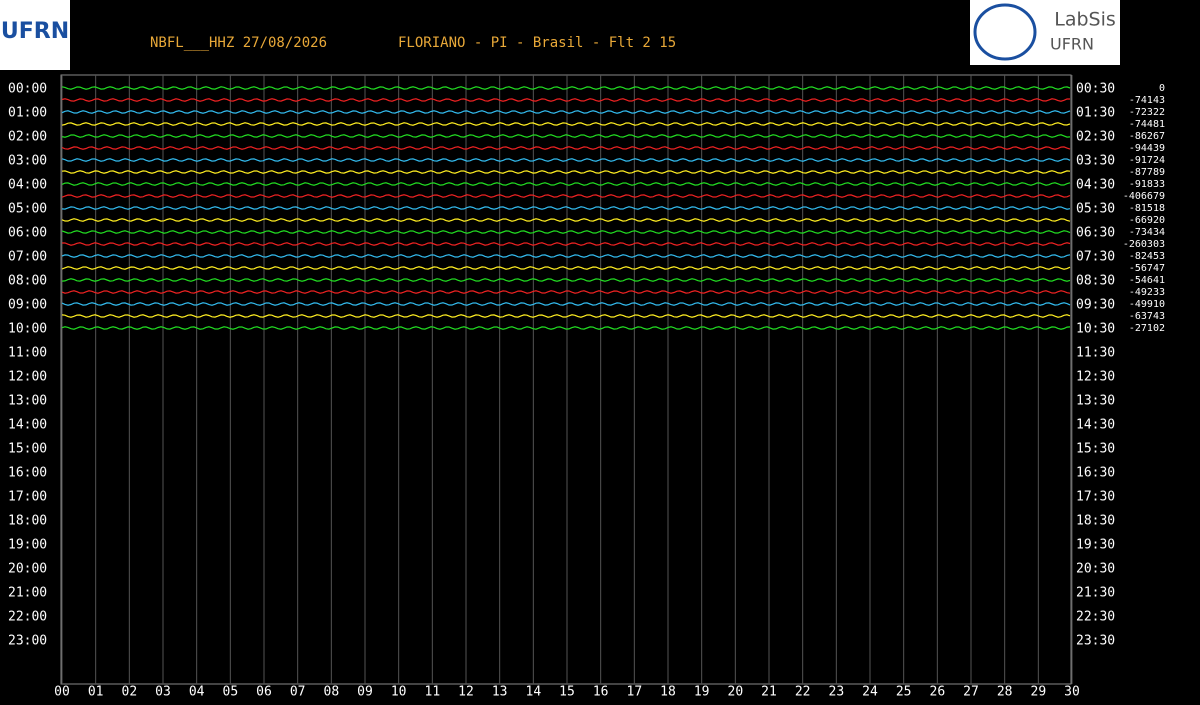 This screenshot has height=705, width=1200. Describe the element at coordinates (27, 185) in the screenshot. I see `row-label-left: 04:00` at that location.